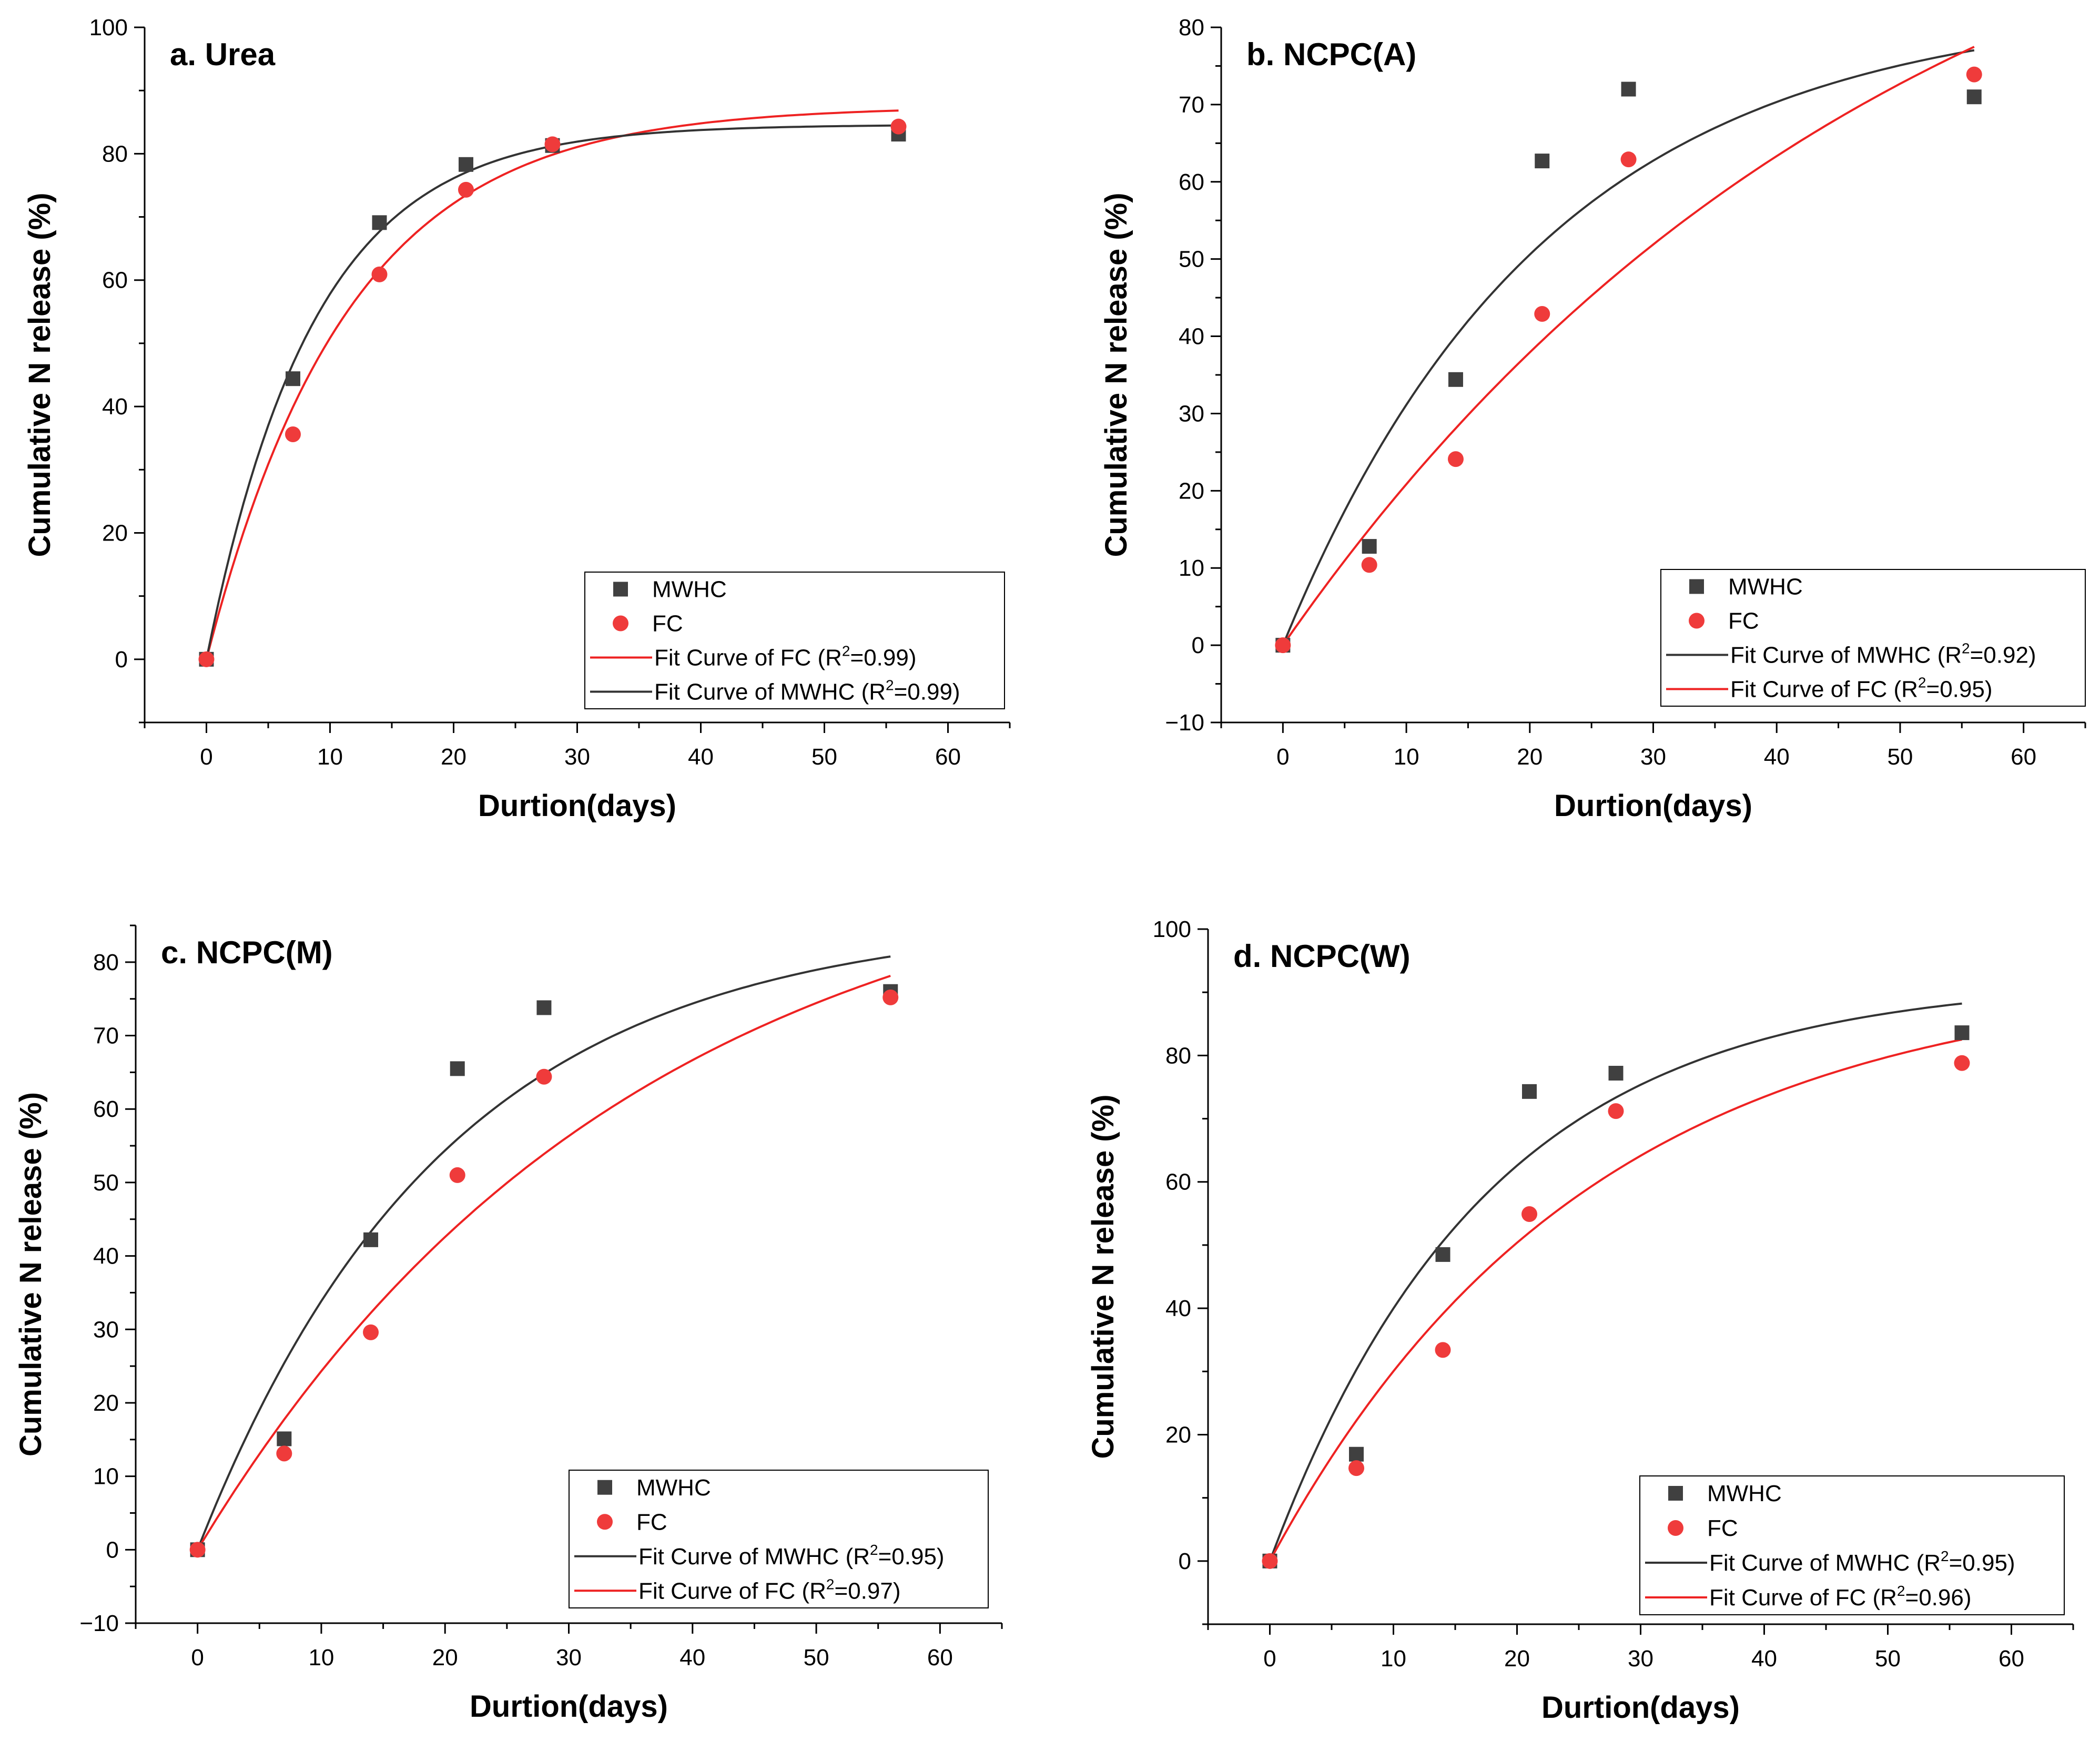  Describe the element at coordinates (1322, 957) in the screenshot. I see `panel-title: d. NCPC(W)` at that location.